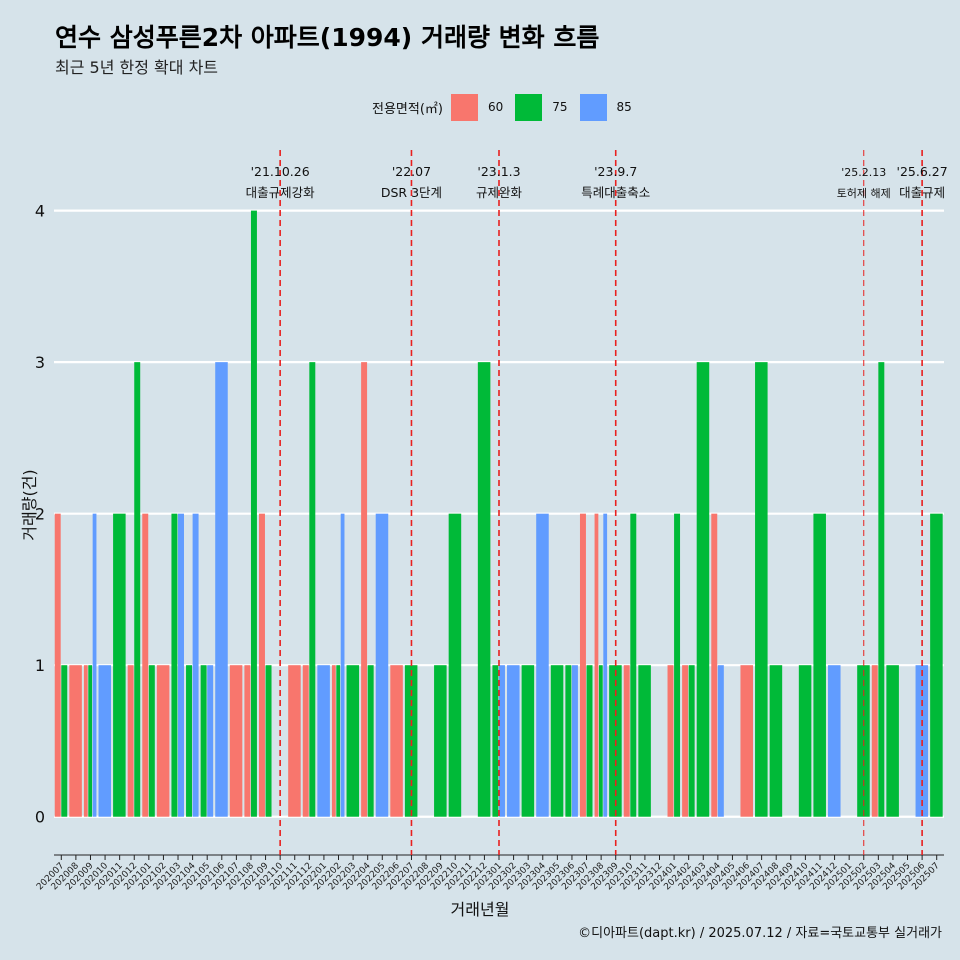  I want to click on annotation-label-5: 대출규제, so click(922, 192).